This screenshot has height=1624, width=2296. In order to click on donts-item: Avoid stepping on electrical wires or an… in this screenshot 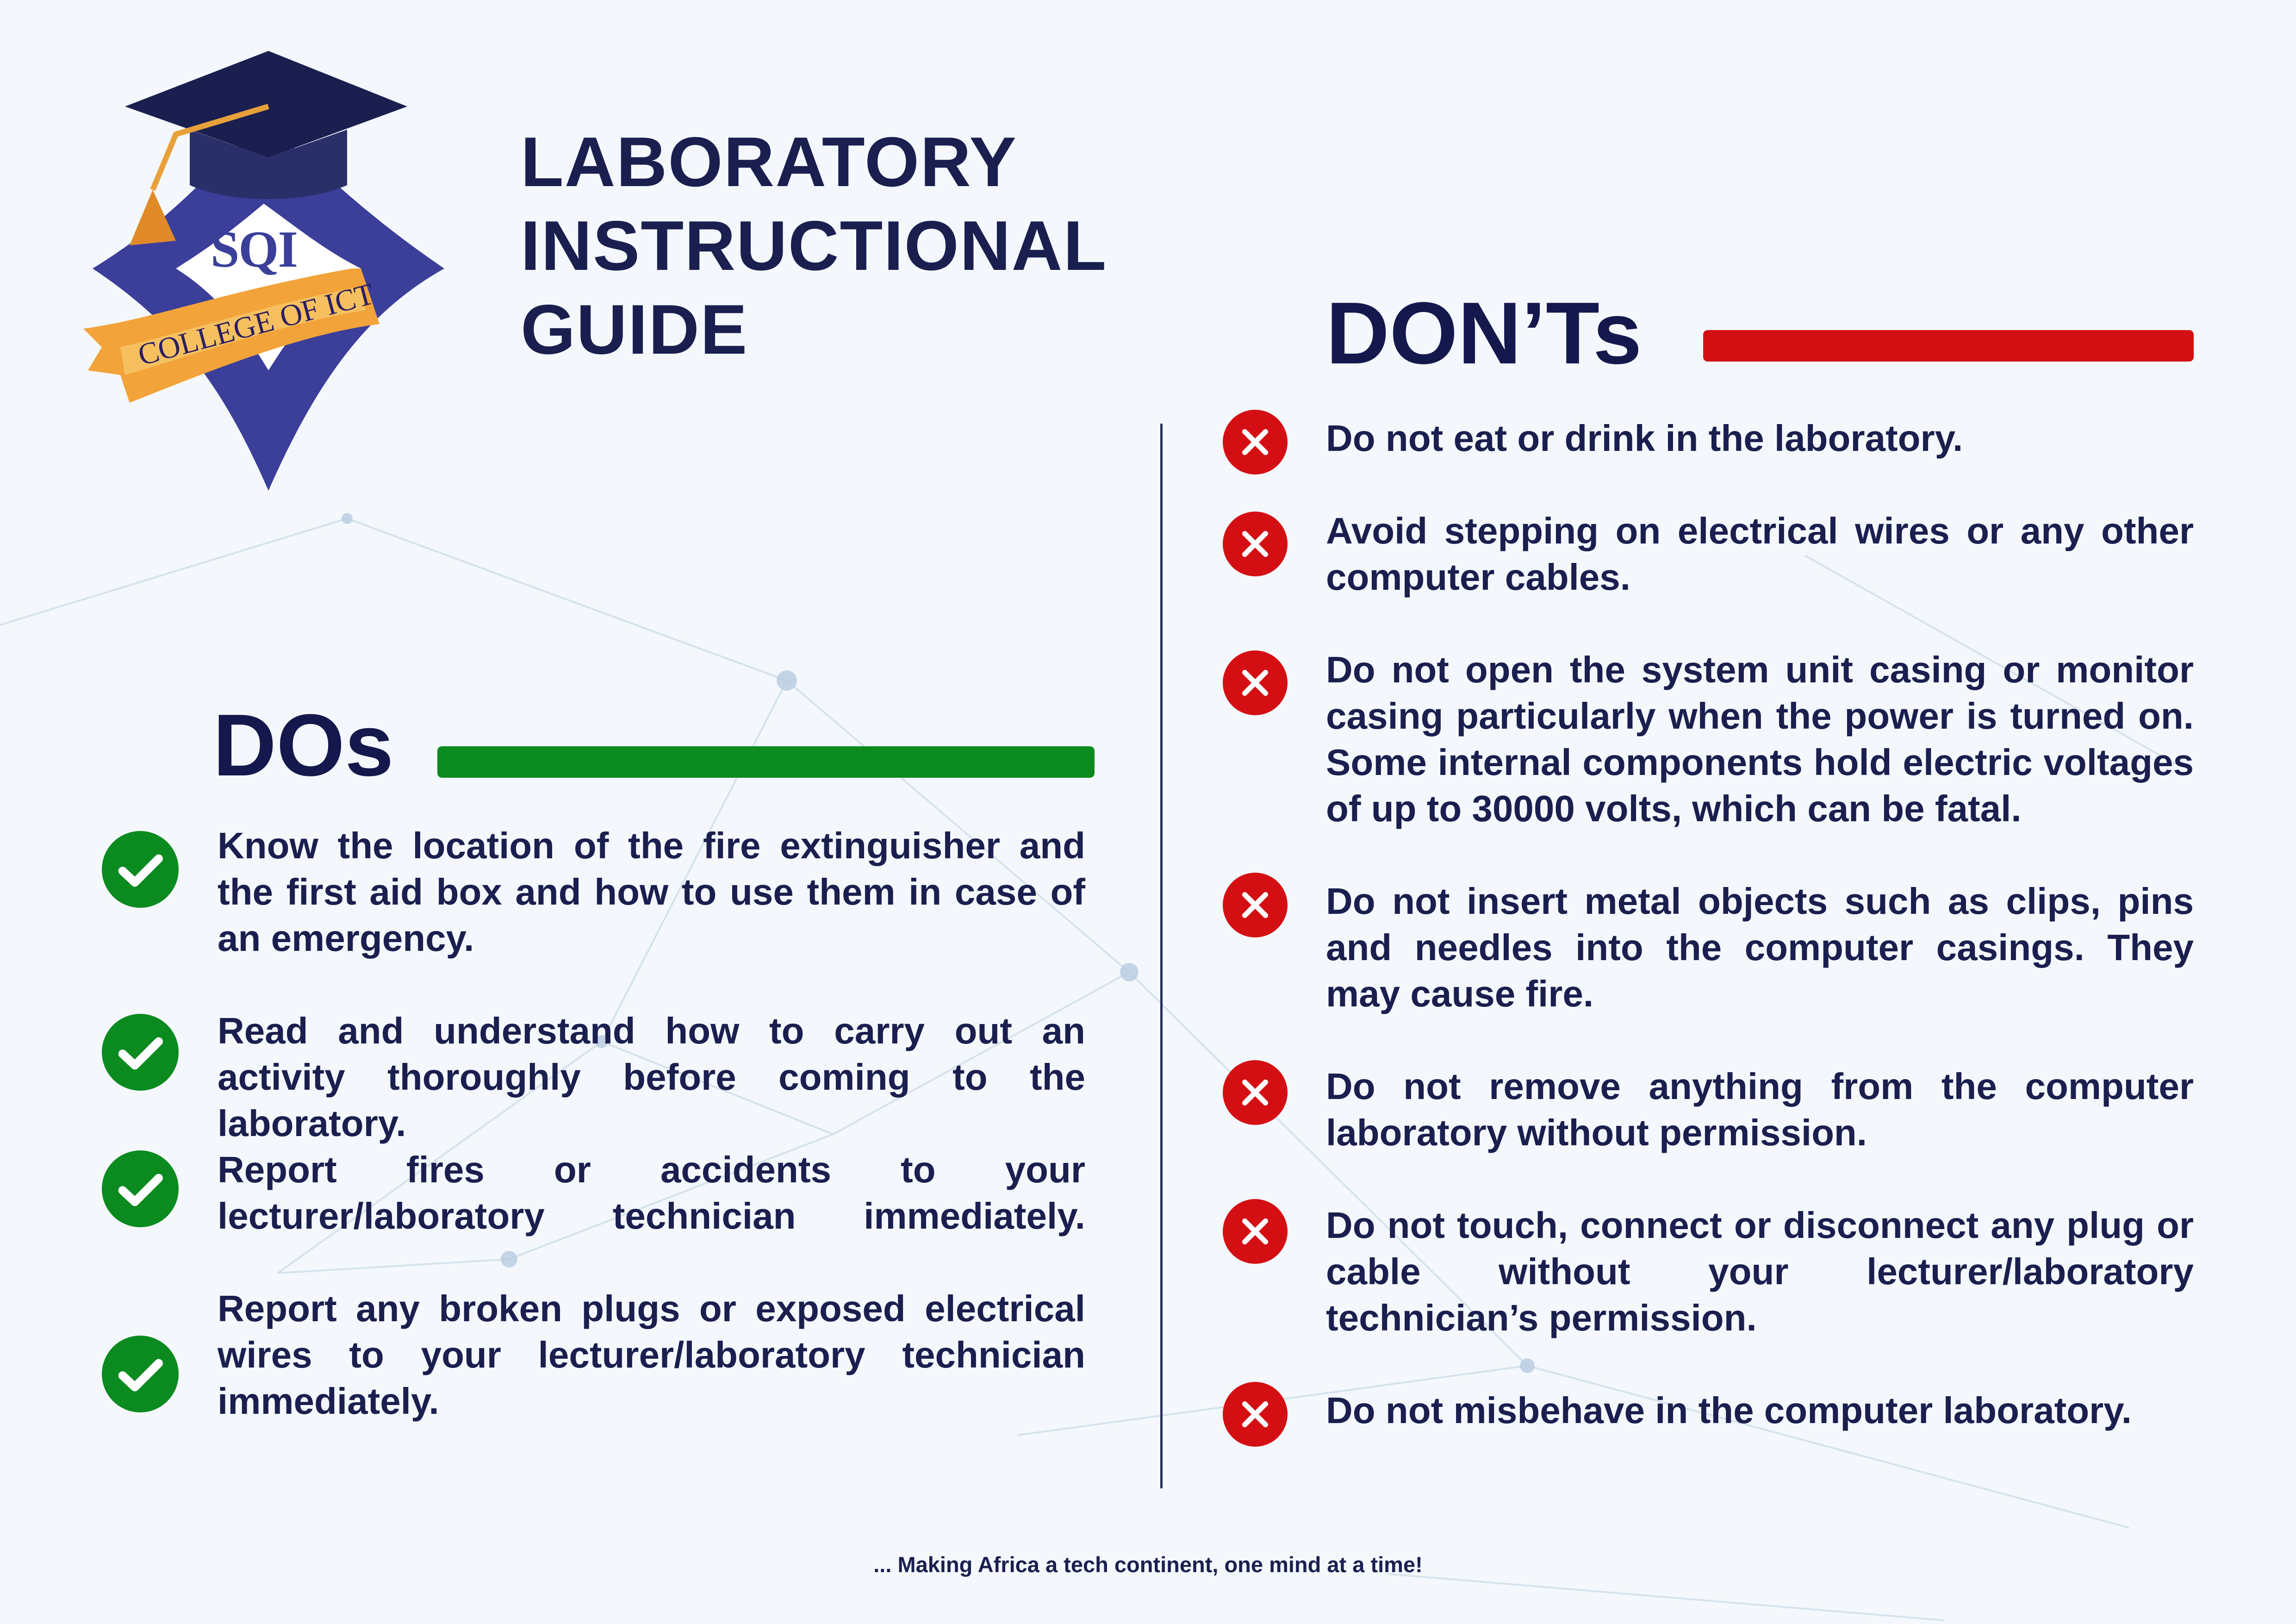, I will do `click(1760, 554)`.